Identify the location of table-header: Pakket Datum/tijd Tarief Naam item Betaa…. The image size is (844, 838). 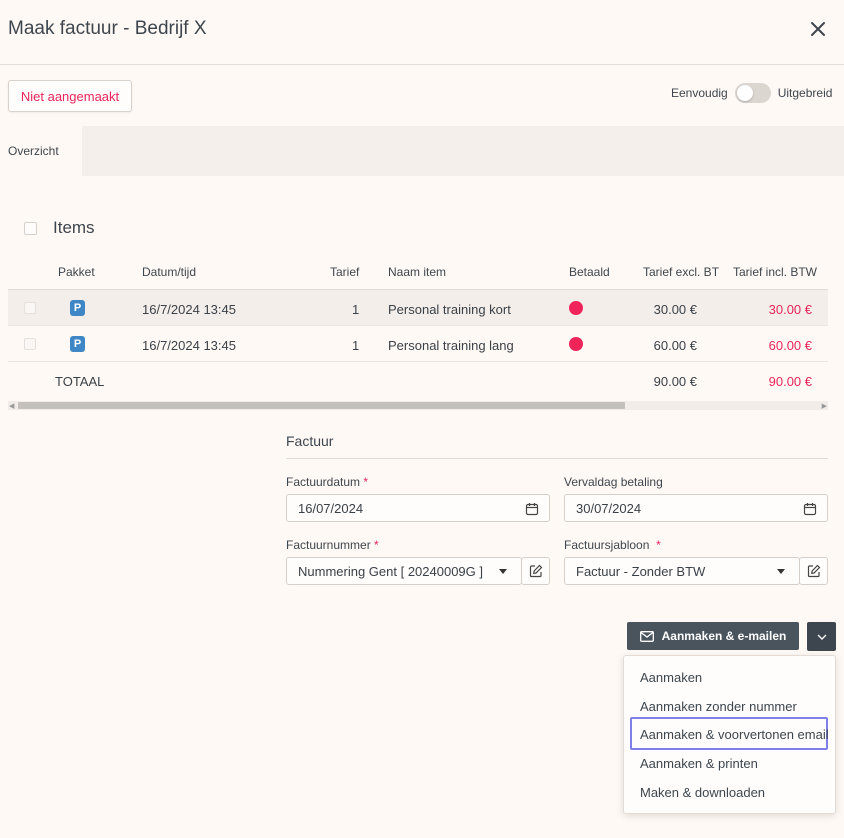
(418, 272).